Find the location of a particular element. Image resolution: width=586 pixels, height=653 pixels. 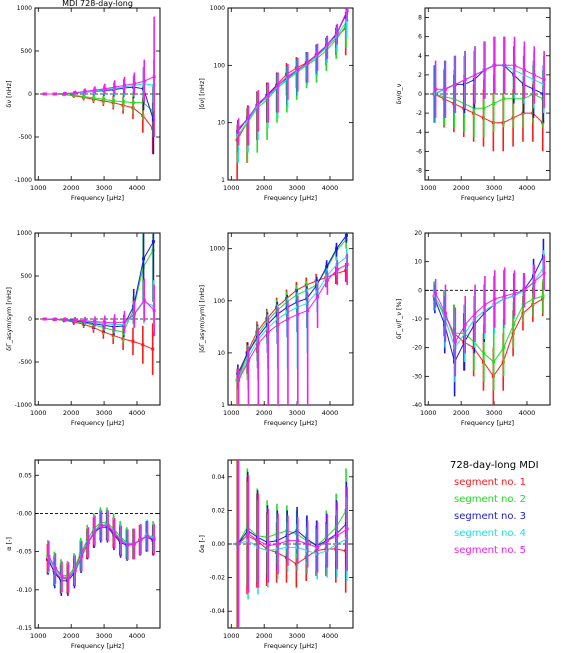

y-tick-label: 0 is located at coordinates (420, 290).